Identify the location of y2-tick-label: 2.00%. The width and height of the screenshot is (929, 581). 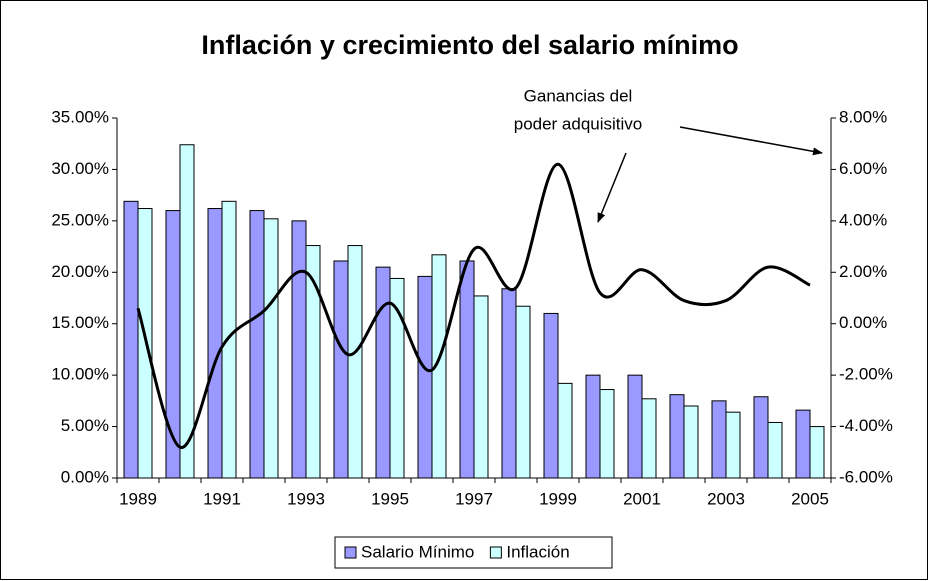
(863, 271).